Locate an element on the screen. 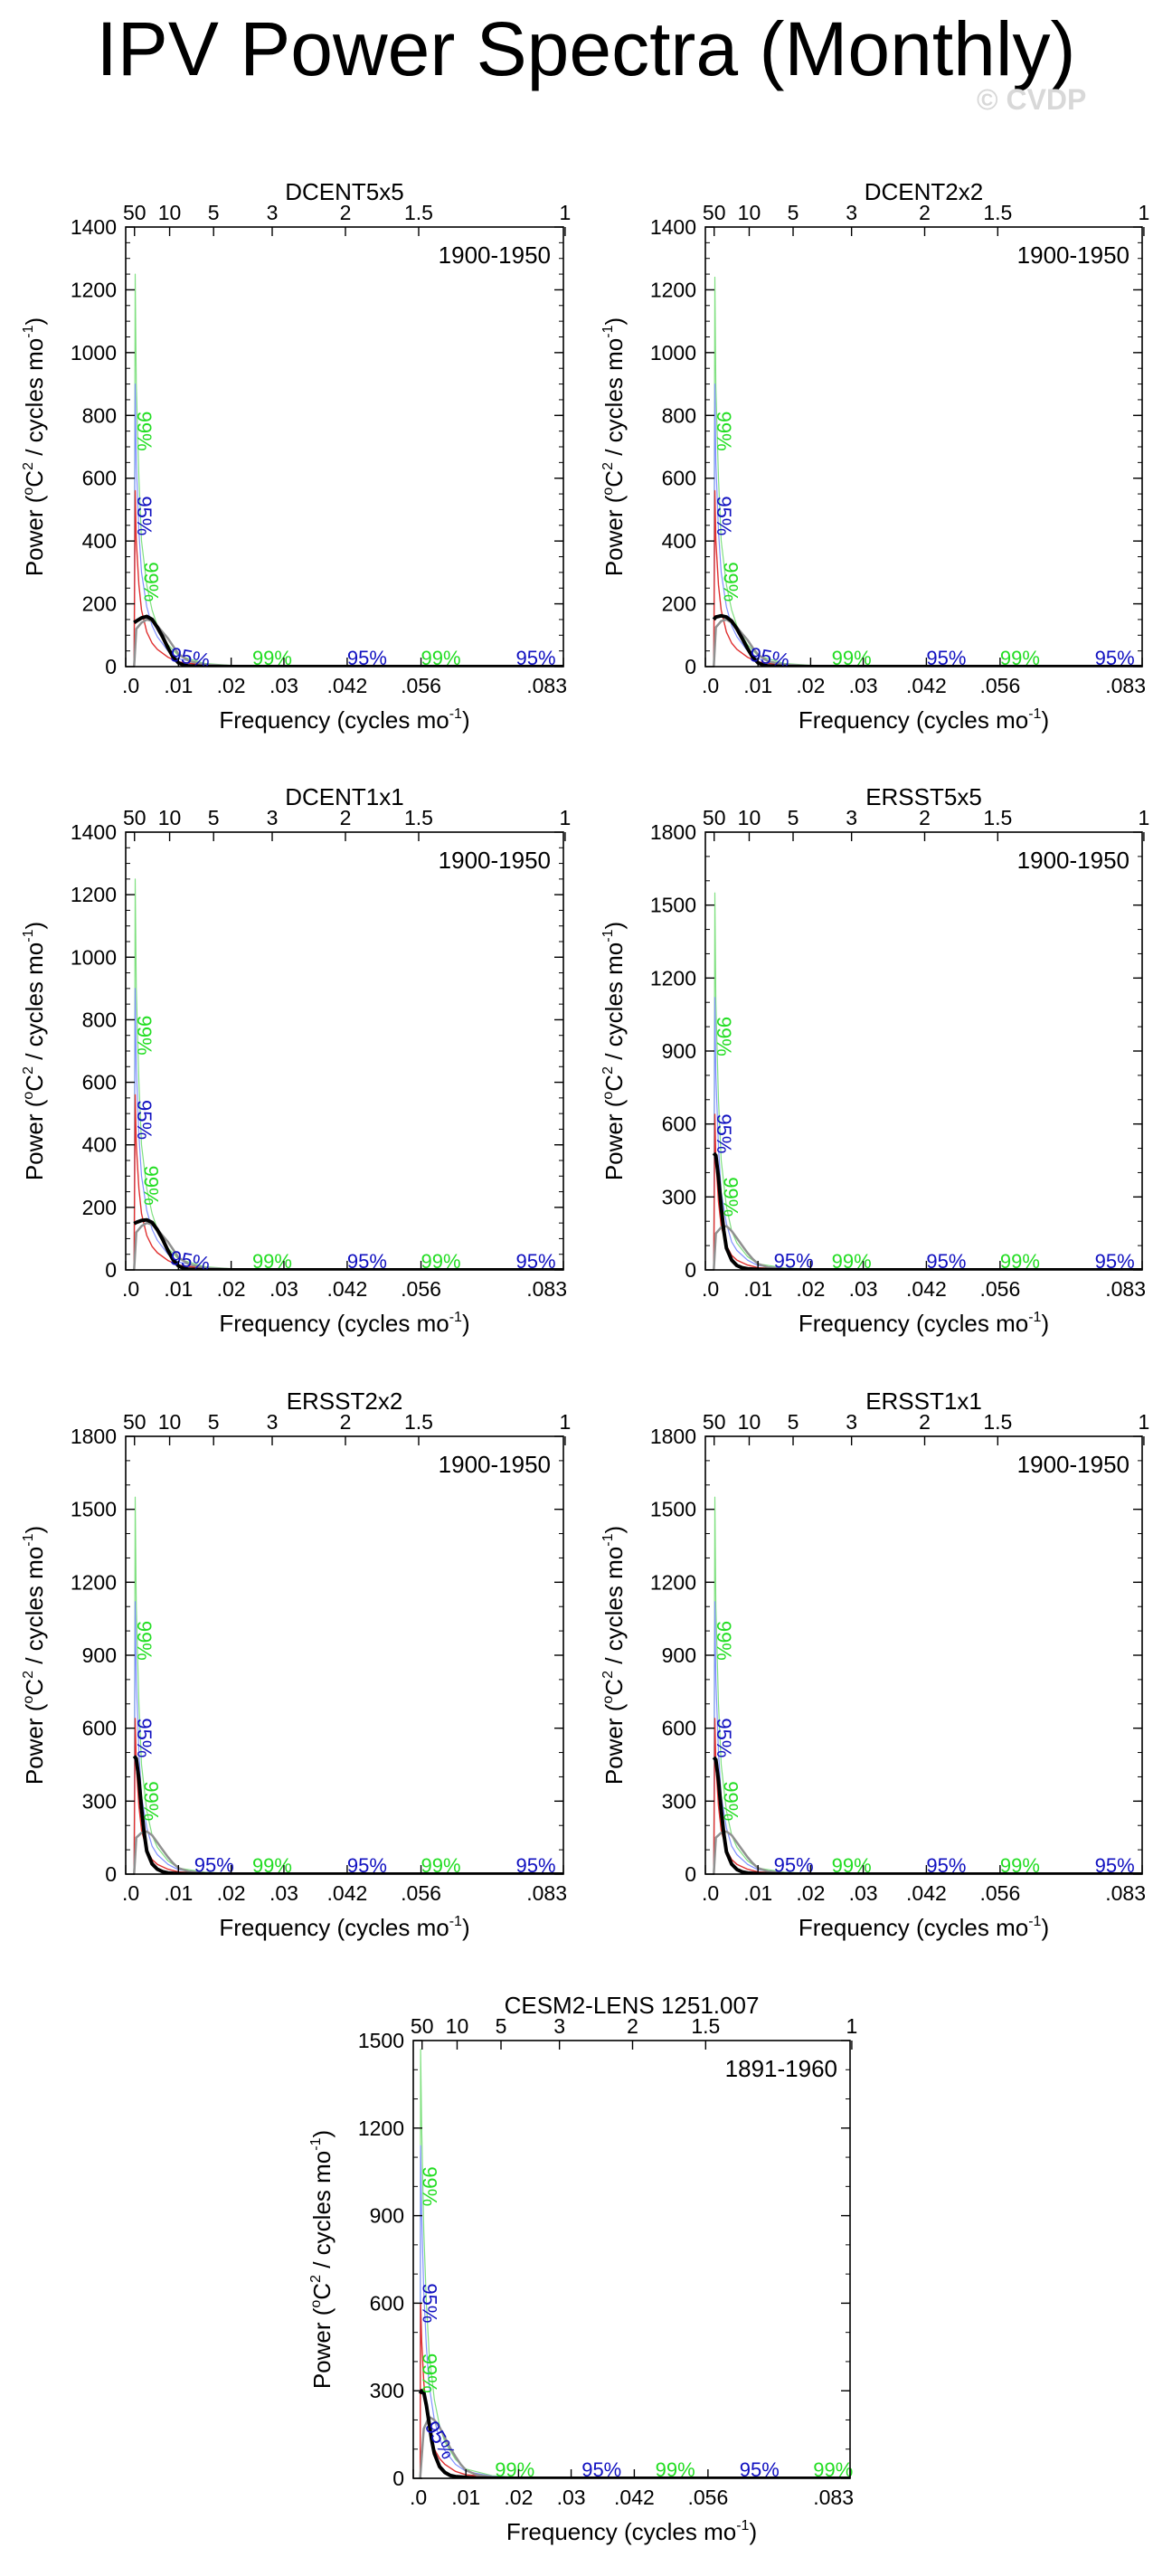 The width and height of the screenshot is (1172, 2576). x-tick-label: .056 is located at coordinates (421, 1289).